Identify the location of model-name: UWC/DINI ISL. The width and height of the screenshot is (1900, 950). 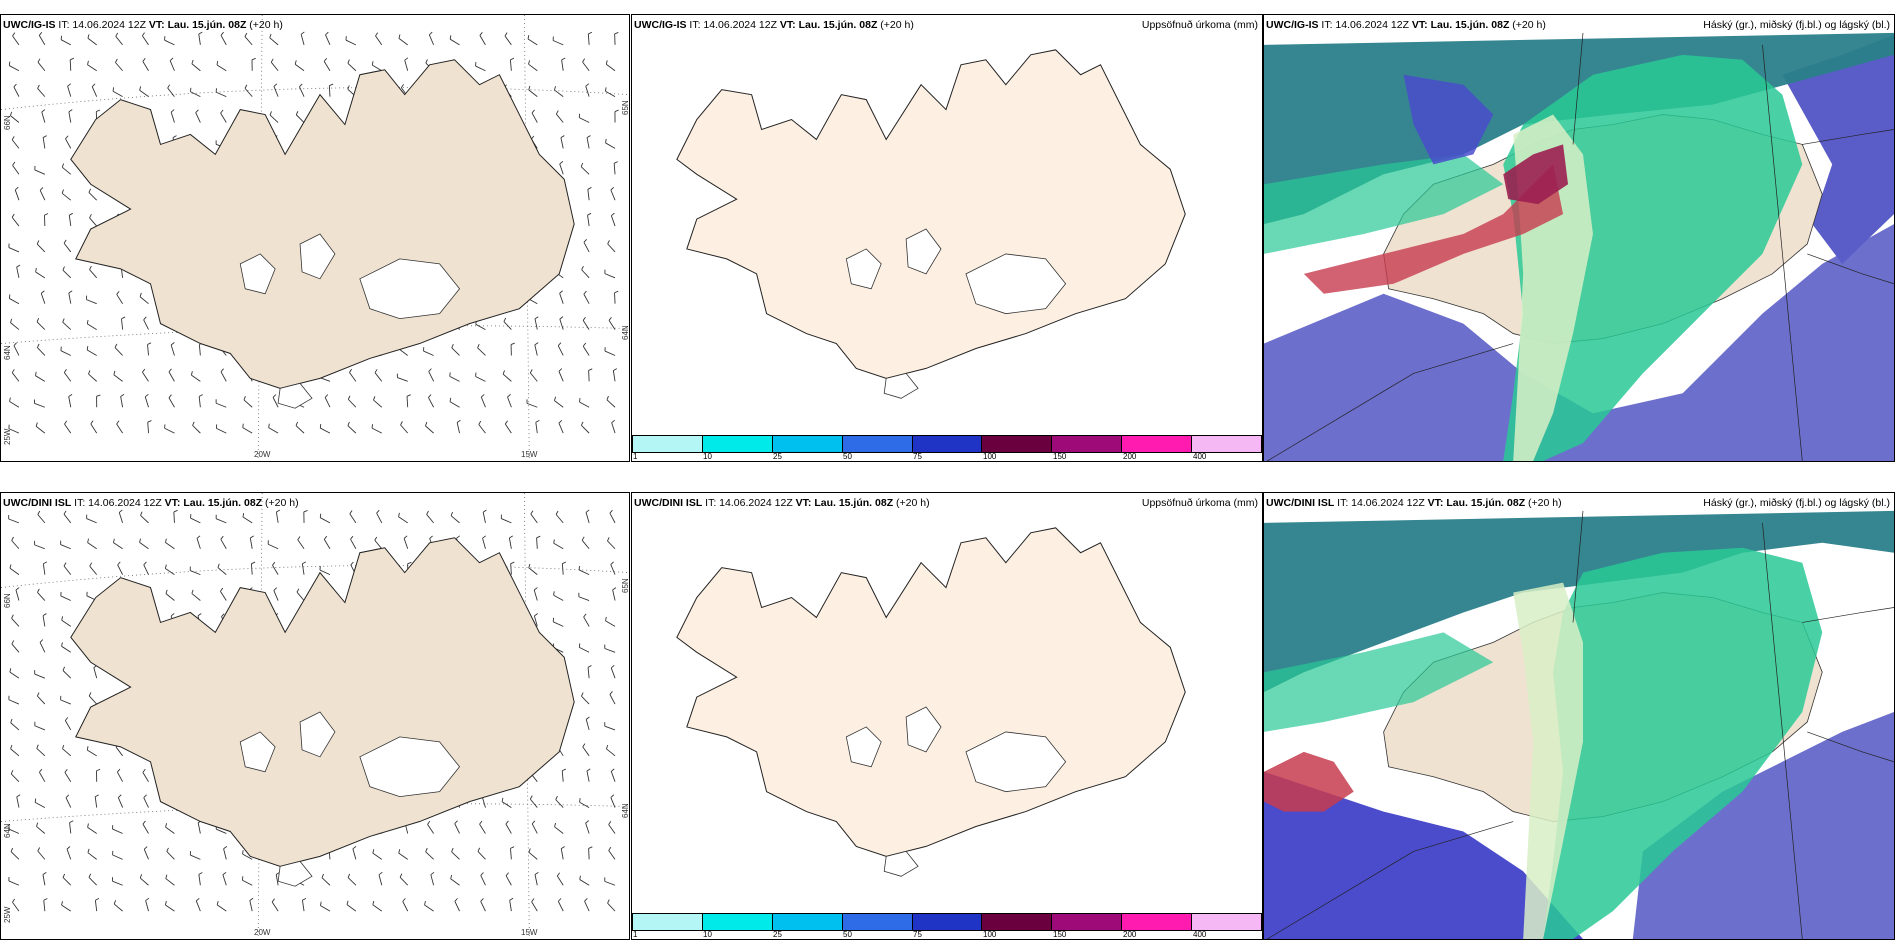
(37, 503).